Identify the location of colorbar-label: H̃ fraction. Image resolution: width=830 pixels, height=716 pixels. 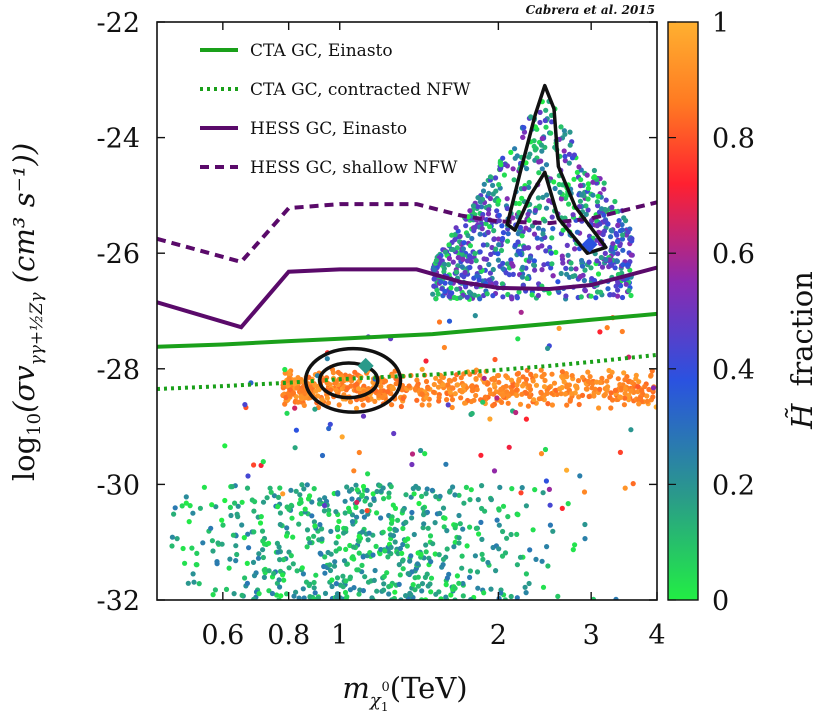
(802, 350).